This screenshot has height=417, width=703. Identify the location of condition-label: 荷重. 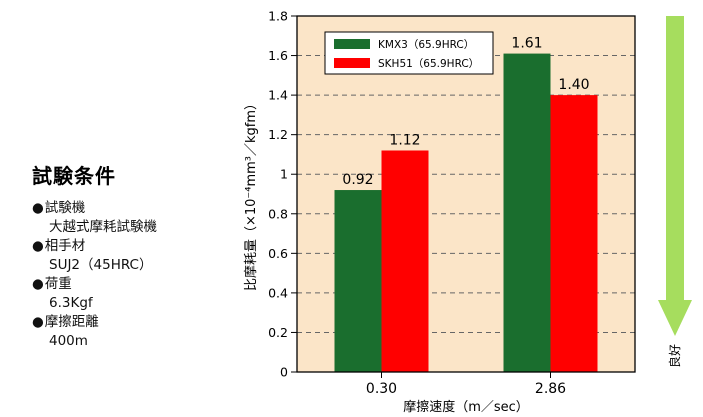
(132, 284).